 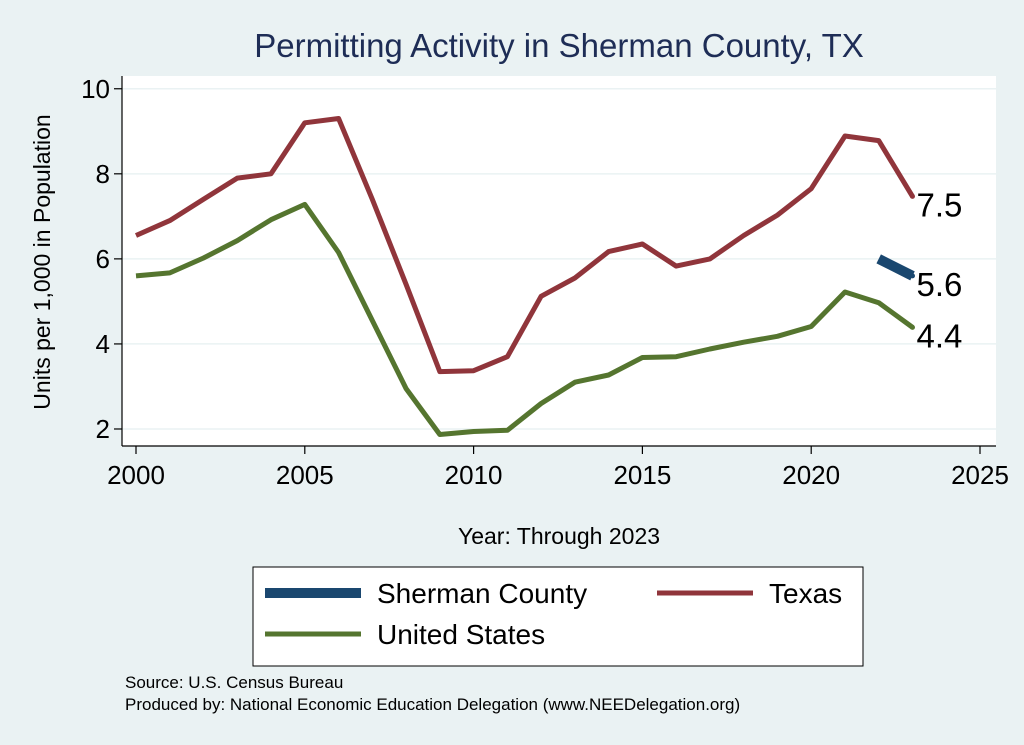 What do you see at coordinates (558, 467) in the screenshot?
I see `x-axis: 2000 2005 2010 2015 2020 2025` at bounding box center [558, 467].